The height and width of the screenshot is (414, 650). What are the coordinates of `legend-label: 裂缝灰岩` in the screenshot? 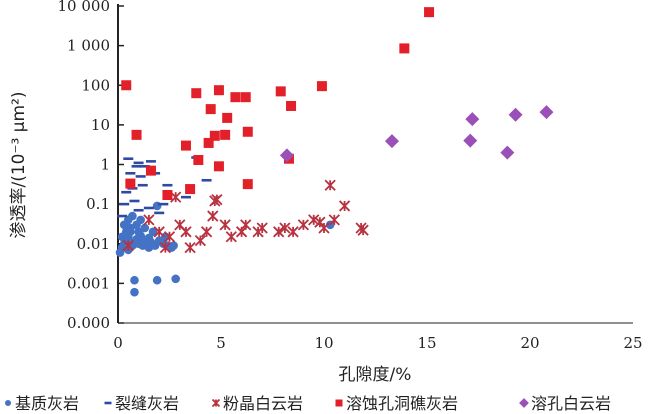 It's located at (147, 403).